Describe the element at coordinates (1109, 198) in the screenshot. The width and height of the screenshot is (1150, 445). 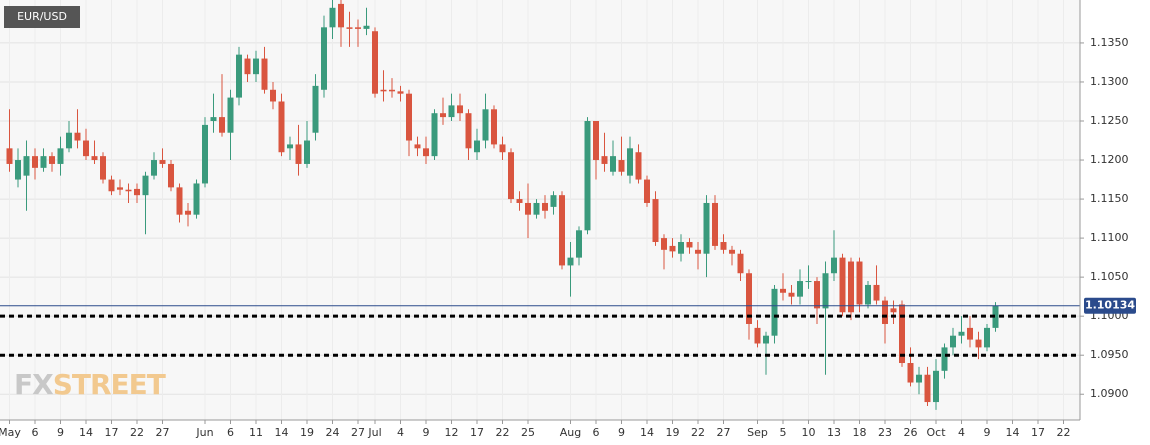
I see `y-tick-label: 1.1150` at that location.